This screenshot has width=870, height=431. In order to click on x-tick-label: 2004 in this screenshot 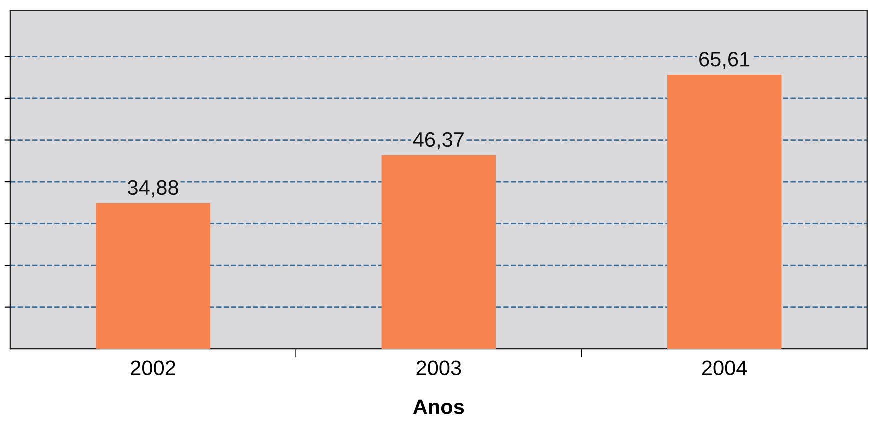, I will do `click(725, 368)`.